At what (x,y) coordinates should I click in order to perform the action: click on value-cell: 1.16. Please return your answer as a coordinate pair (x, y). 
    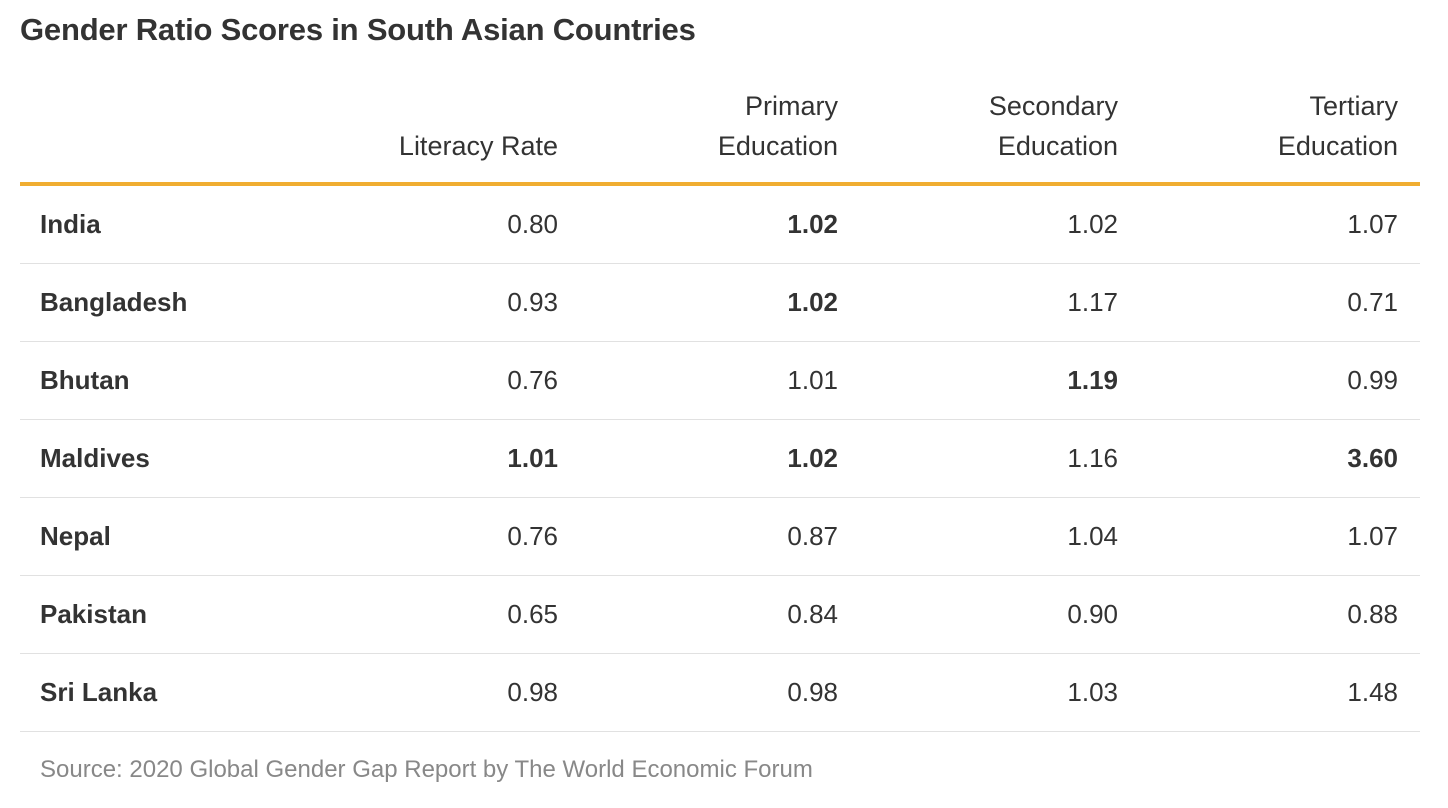
    Looking at the image, I should click on (1092, 458).